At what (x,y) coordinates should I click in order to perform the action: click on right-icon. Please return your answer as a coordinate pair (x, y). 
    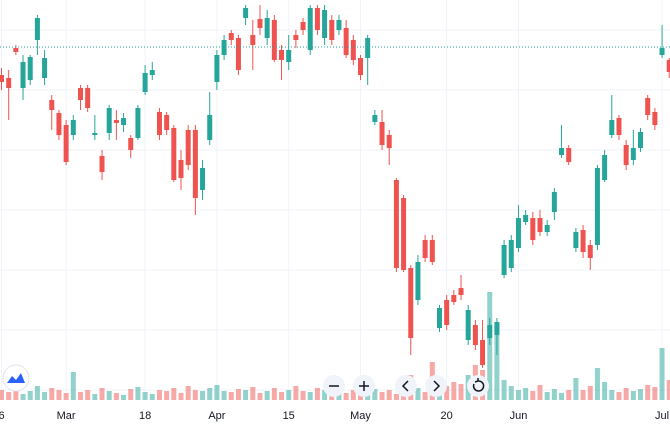
    Looking at the image, I should click on (437, 386).